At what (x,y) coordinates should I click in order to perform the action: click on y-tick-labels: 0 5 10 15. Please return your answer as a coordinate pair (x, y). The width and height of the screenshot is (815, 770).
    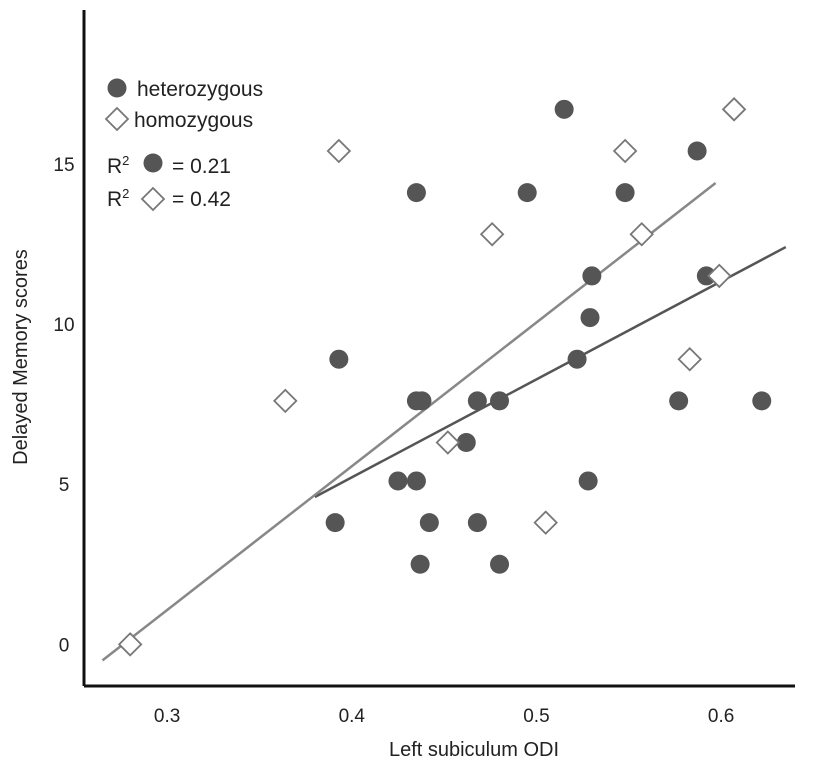
    Looking at the image, I should click on (63, 406).